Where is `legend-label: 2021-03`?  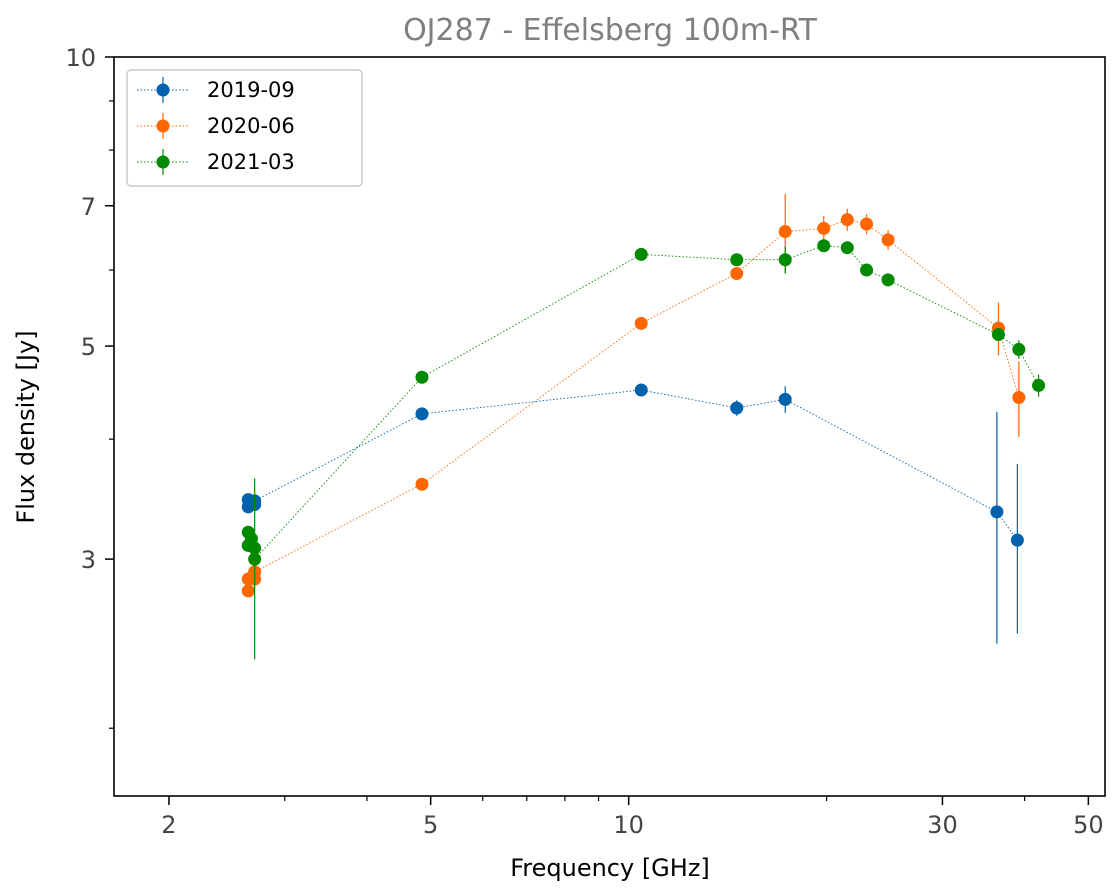 legend-label: 2021-03 is located at coordinates (251, 162).